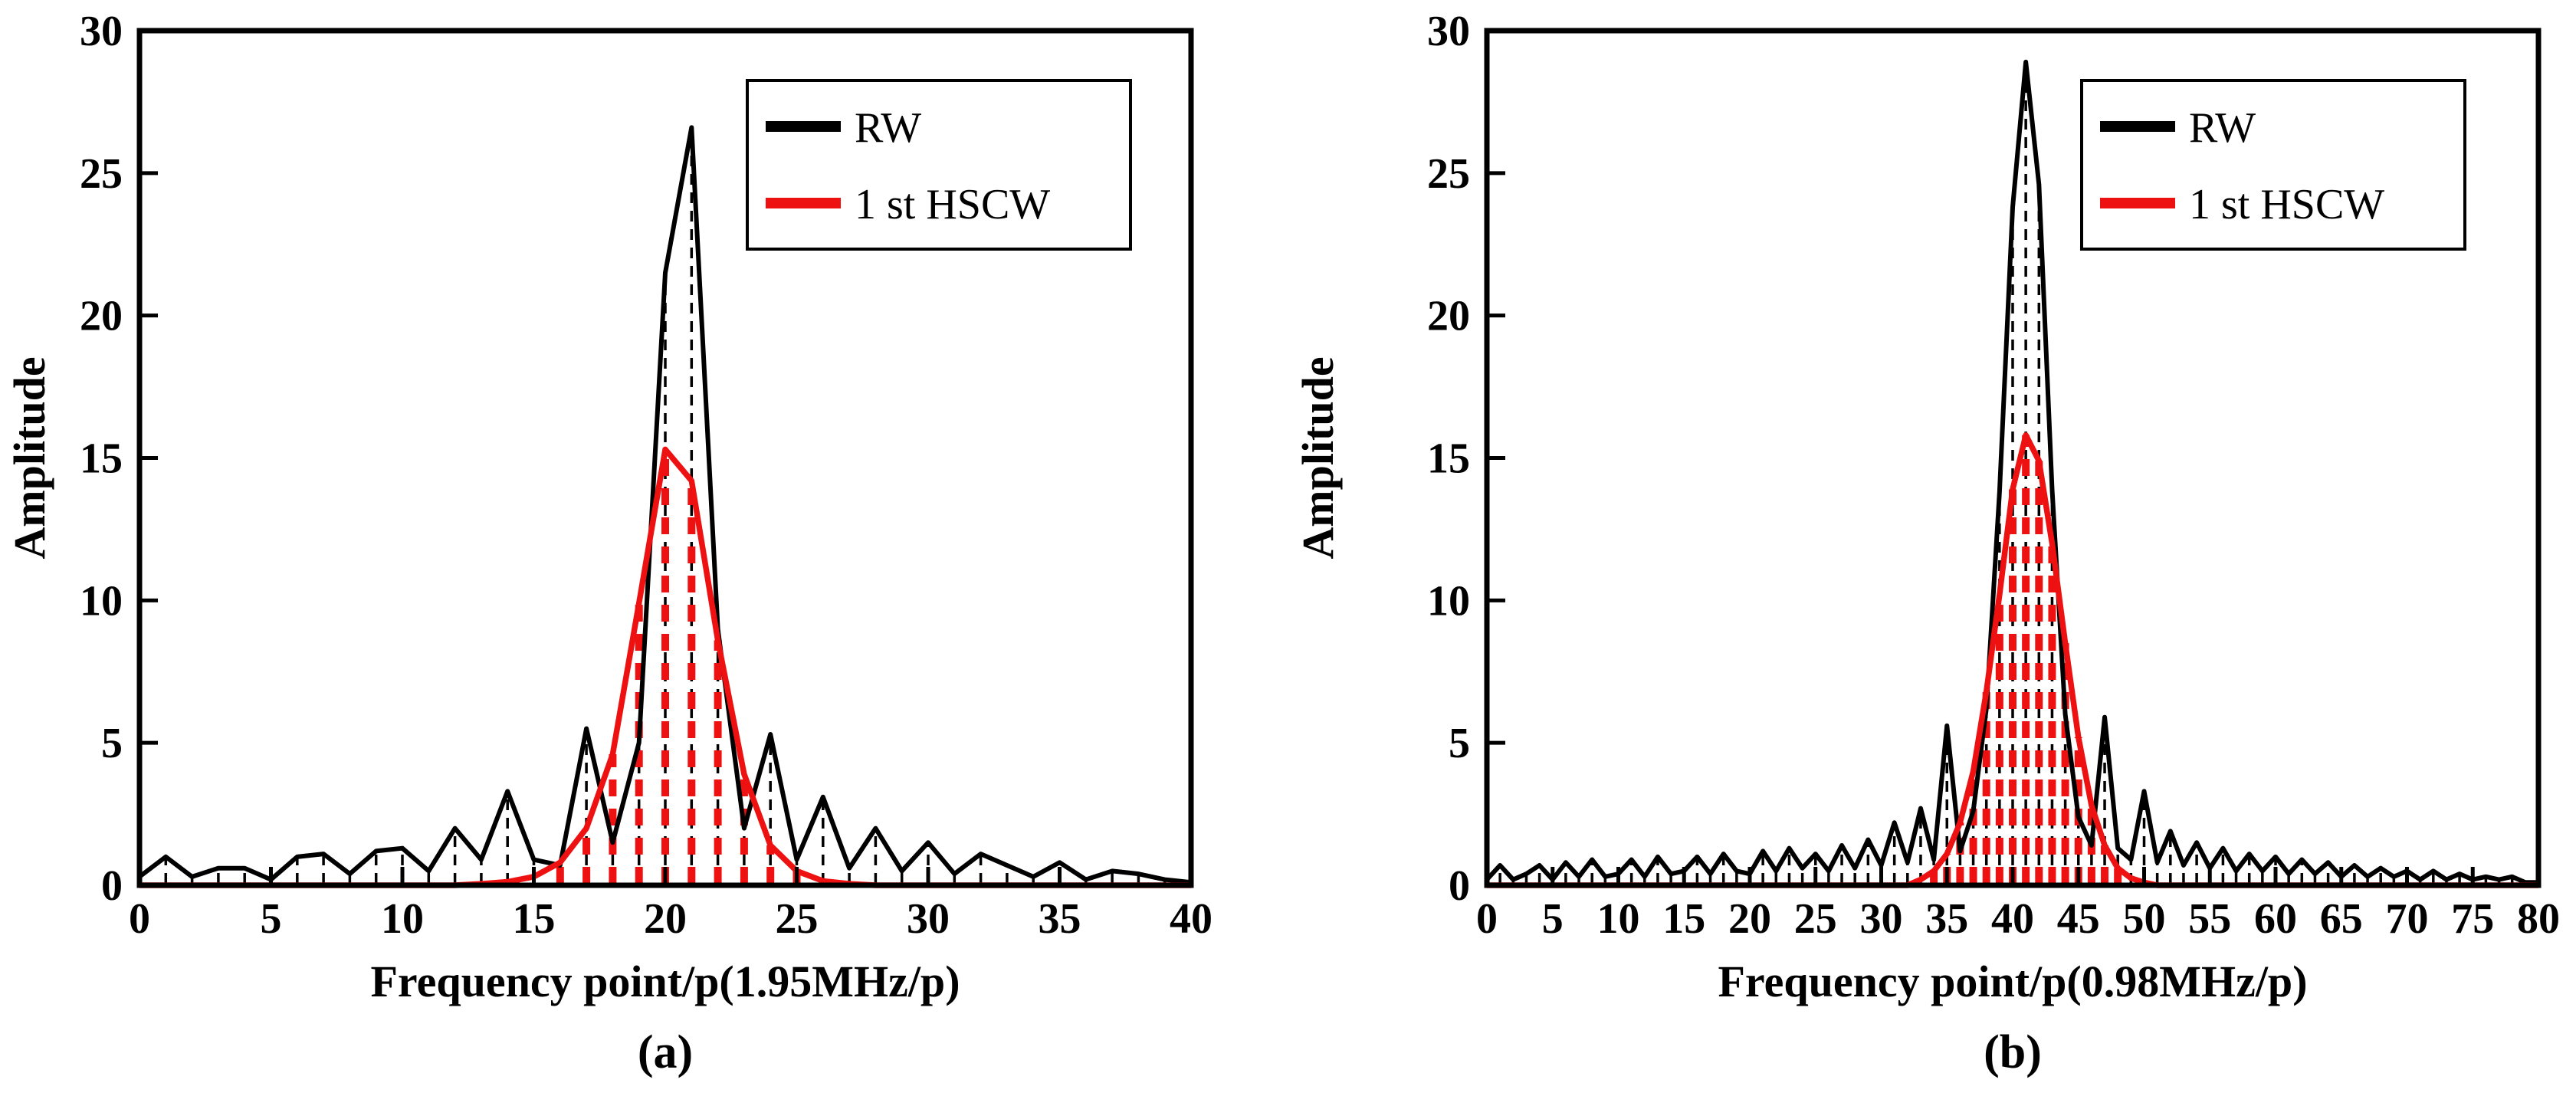 Image resolution: width=2576 pixels, height=1106 pixels. I want to click on panel-caption-b: (b), so click(2013, 1052).